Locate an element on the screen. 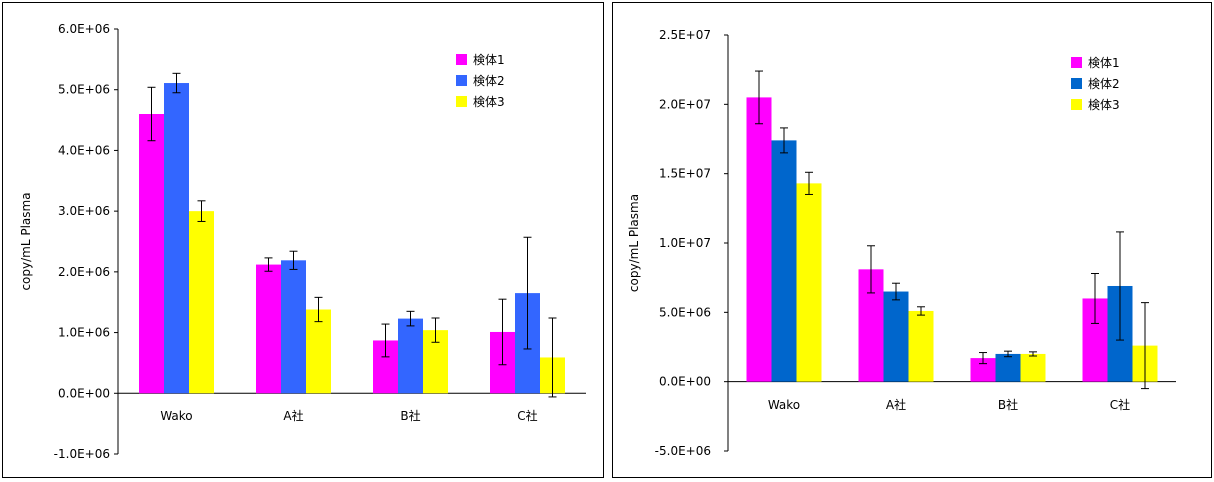 The image size is (1214, 482). y-tick-label: -1.0E+06 is located at coordinates (82, 454).